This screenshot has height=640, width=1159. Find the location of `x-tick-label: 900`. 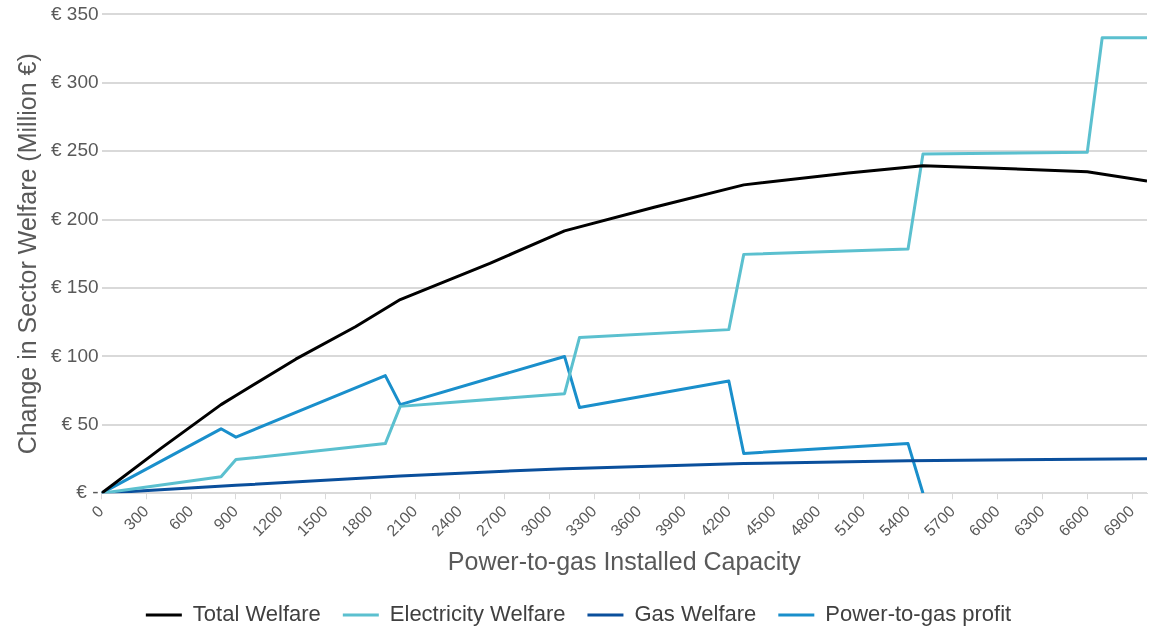

x-tick-label: 900 is located at coordinates (226, 518).